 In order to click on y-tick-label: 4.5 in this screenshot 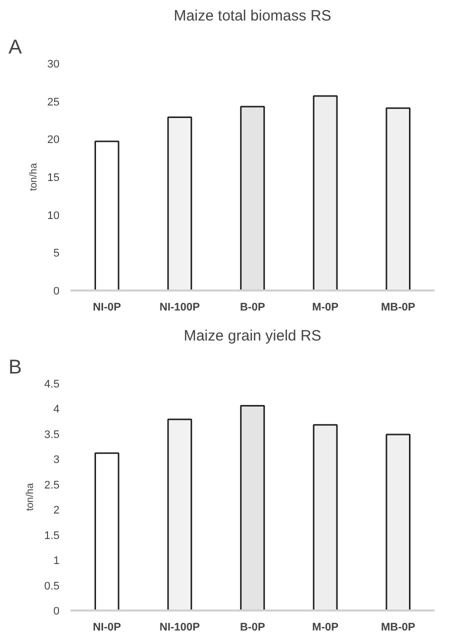, I will do `click(52, 384)`.